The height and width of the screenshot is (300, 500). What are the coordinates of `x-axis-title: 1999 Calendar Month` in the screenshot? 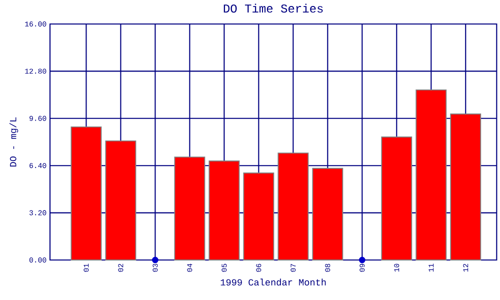 It's located at (273, 282).